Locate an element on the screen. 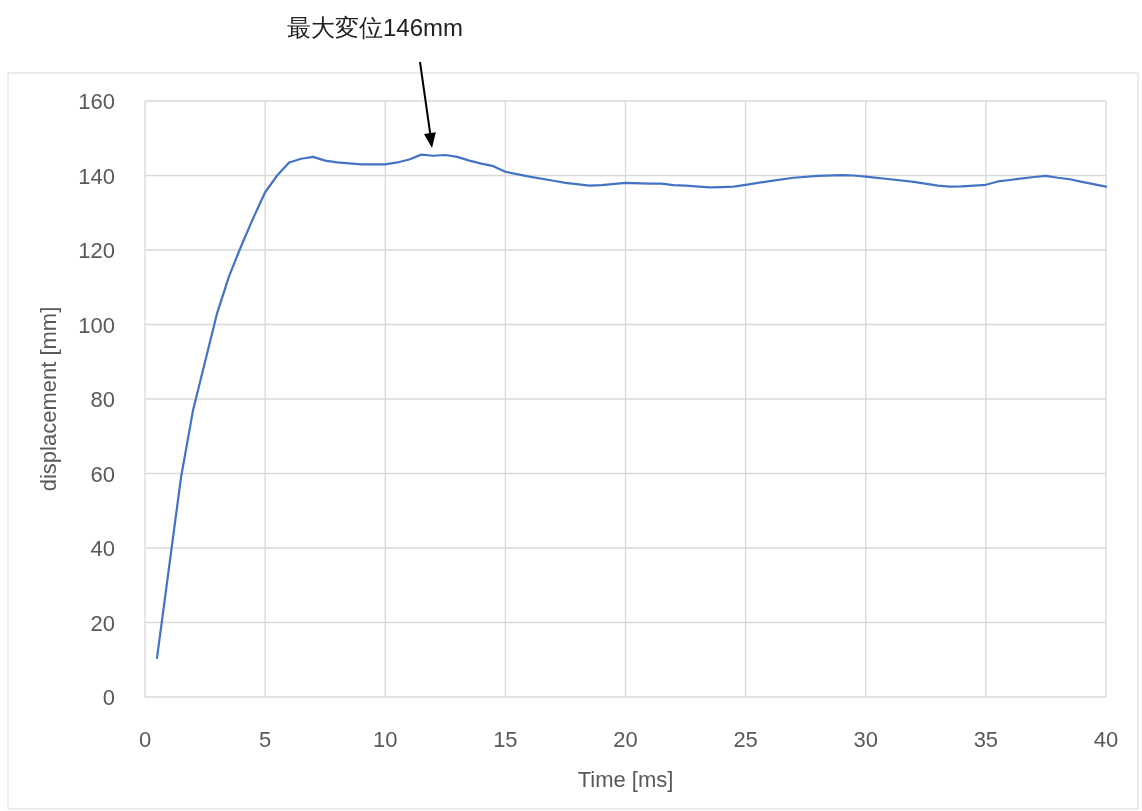  x-tick-label: 40 is located at coordinates (1106, 739).